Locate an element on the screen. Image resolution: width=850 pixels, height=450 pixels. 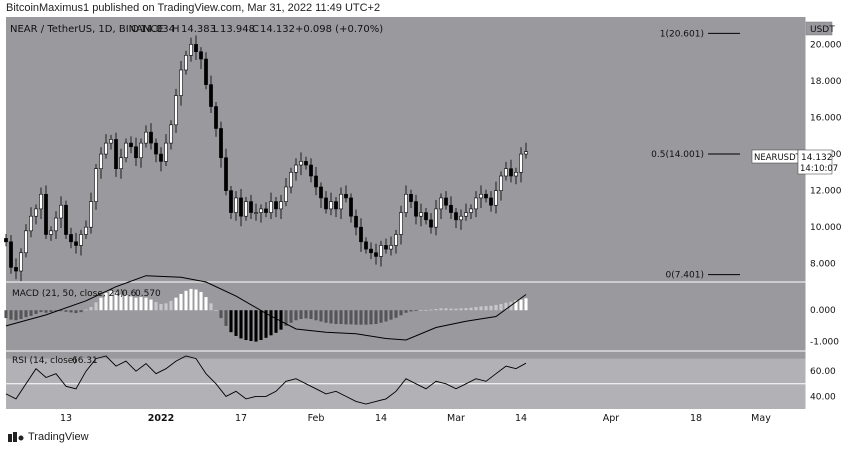
symbol-label: NEAR / TetherUS, 1D, BINANCE is located at coordinates (87, 29).